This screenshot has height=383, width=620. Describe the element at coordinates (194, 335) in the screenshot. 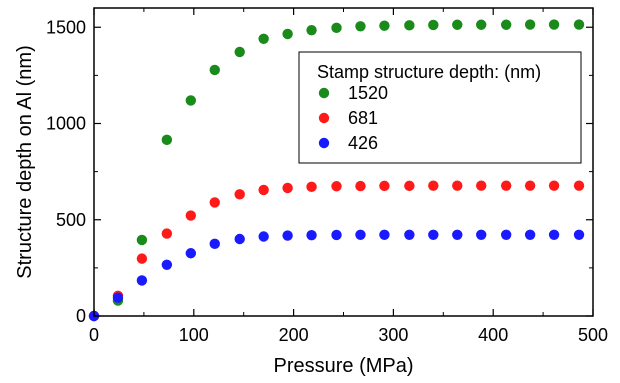

I see `x-tick-label: 100` at that location.